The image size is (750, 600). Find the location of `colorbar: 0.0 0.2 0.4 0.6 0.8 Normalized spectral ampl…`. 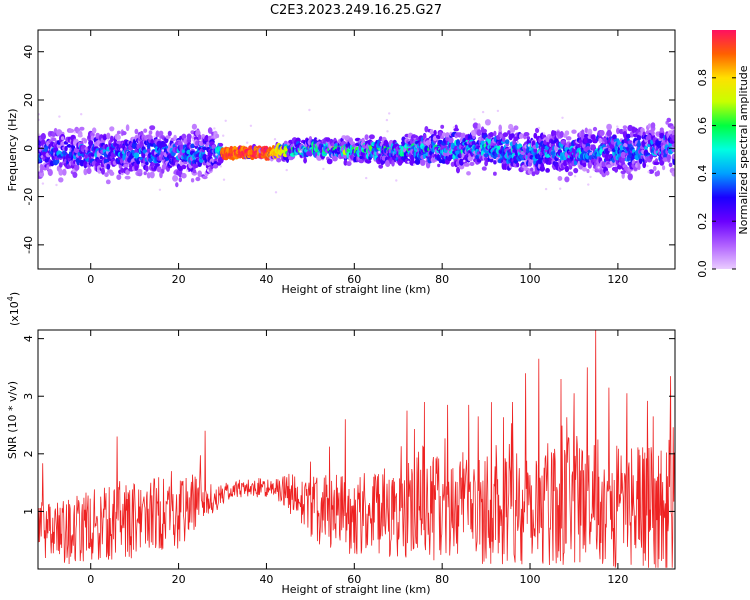

colorbar: 0.0 0.2 0.4 0.6 0.8 Normalized spectral ampl… is located at coordinates (723, 154).